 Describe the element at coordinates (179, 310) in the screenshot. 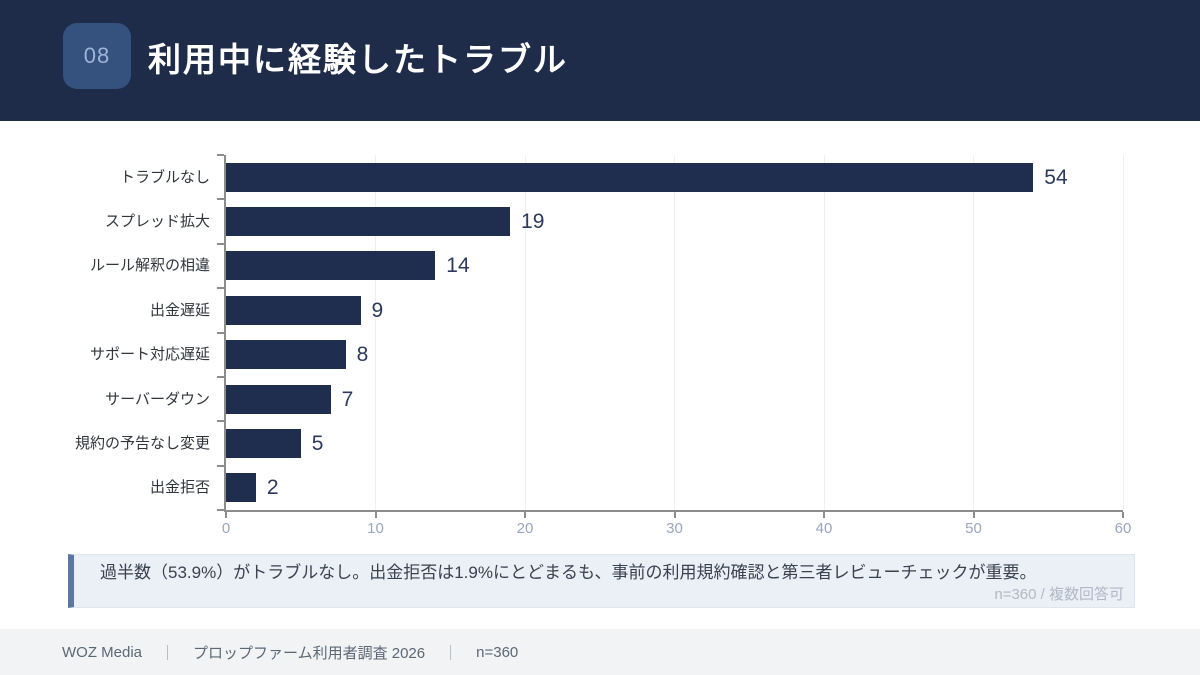

I see `category-label: 出金遅延` at that location.